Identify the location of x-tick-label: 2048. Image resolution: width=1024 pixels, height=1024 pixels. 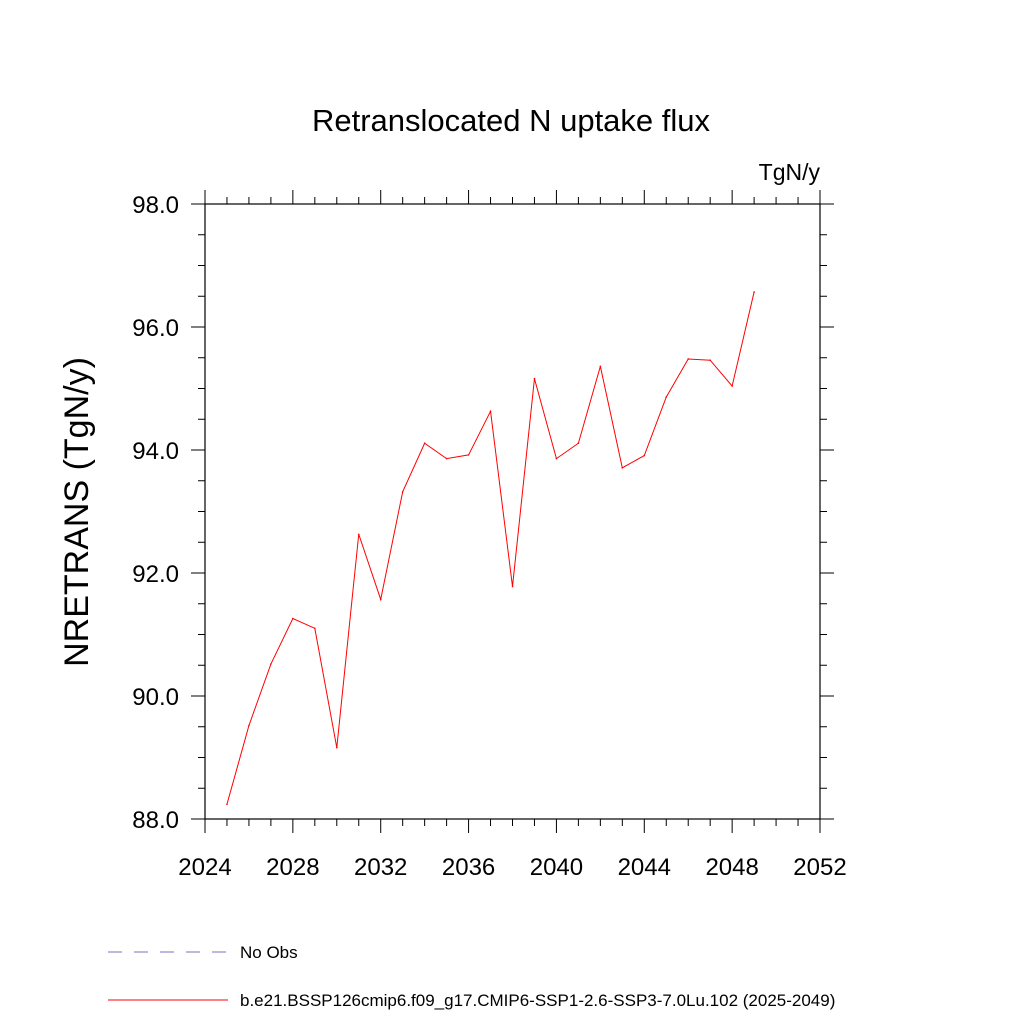
(731, 867).